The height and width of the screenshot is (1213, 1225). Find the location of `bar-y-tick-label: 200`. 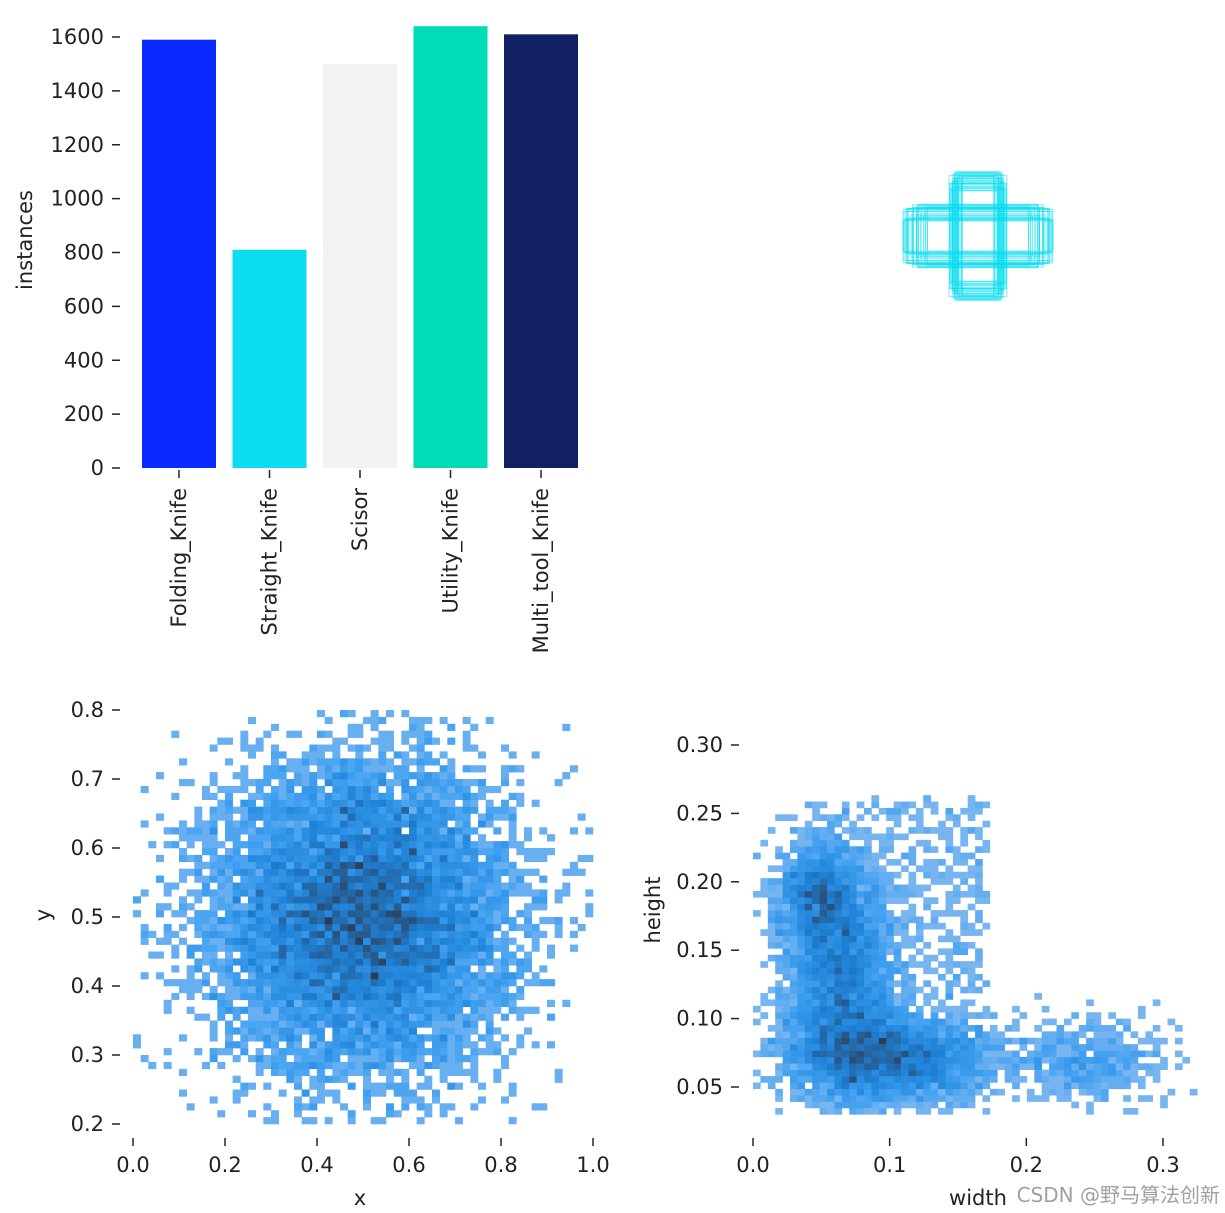

bar-y-tick-label: 200 is located at coordinates (84, 414).